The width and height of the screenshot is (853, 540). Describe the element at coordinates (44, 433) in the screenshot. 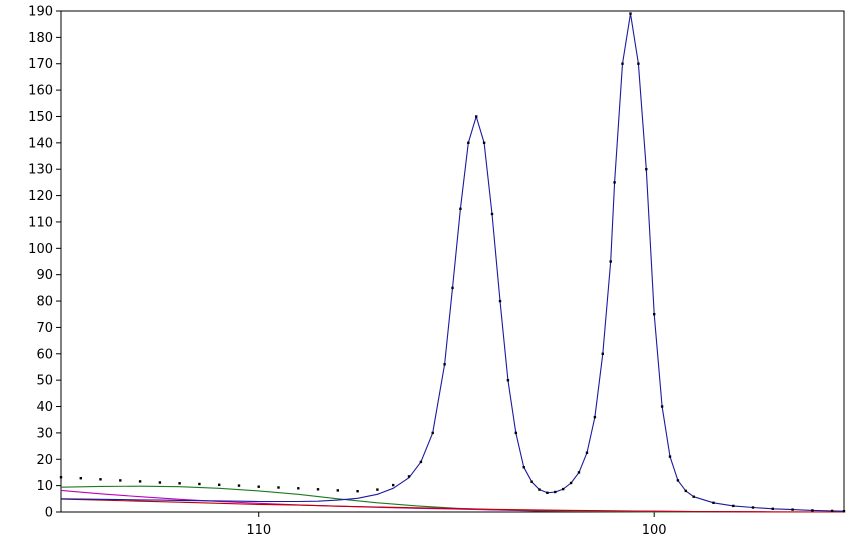

I see `y-tick-label: 30` at that location.